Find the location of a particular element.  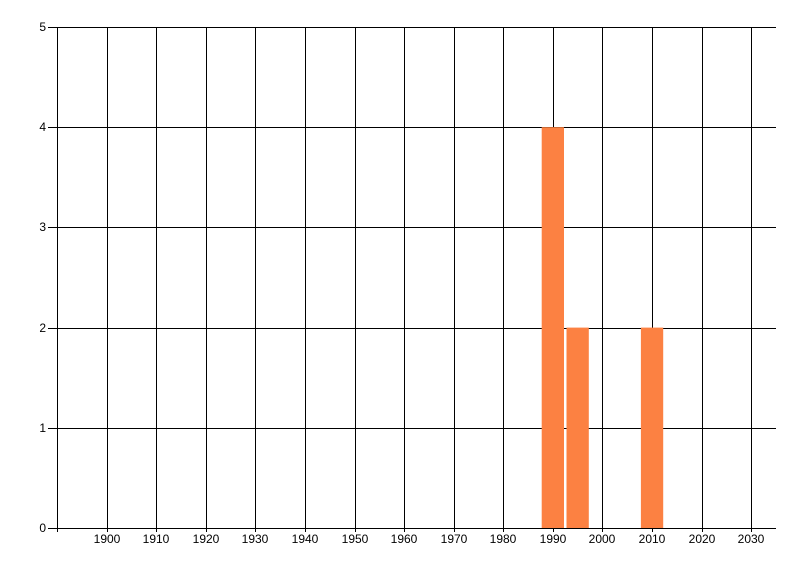

x-tick-label: 2010 is located at coordinates (652, 539).